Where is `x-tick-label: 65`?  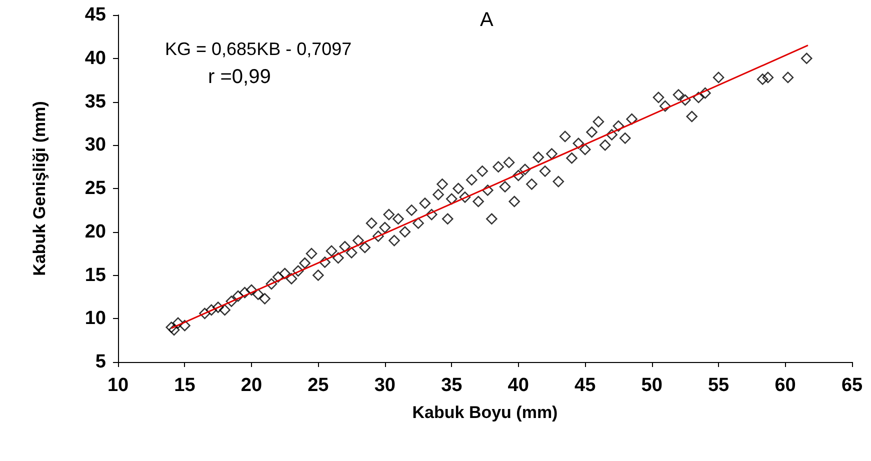 x-tick-label: 65 is located at coordinates (852, 385).